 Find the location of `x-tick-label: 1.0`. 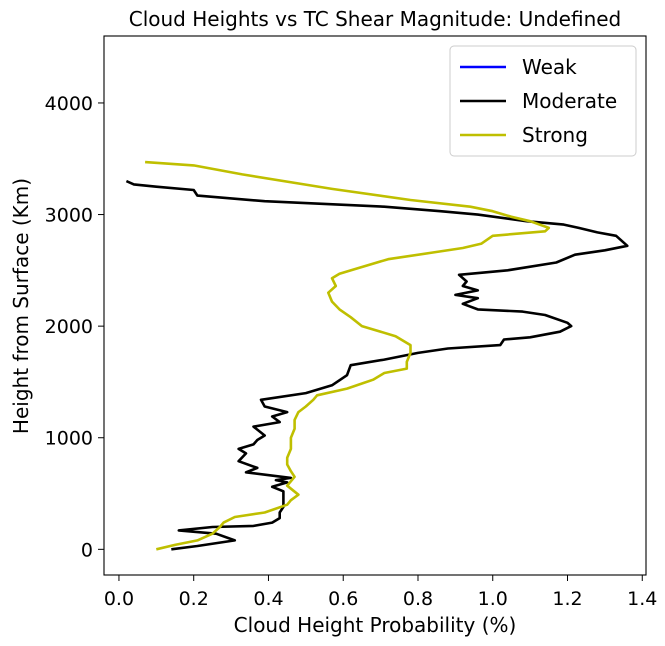

x-tick-label: 1.0 is located at coordinates (493, 599).